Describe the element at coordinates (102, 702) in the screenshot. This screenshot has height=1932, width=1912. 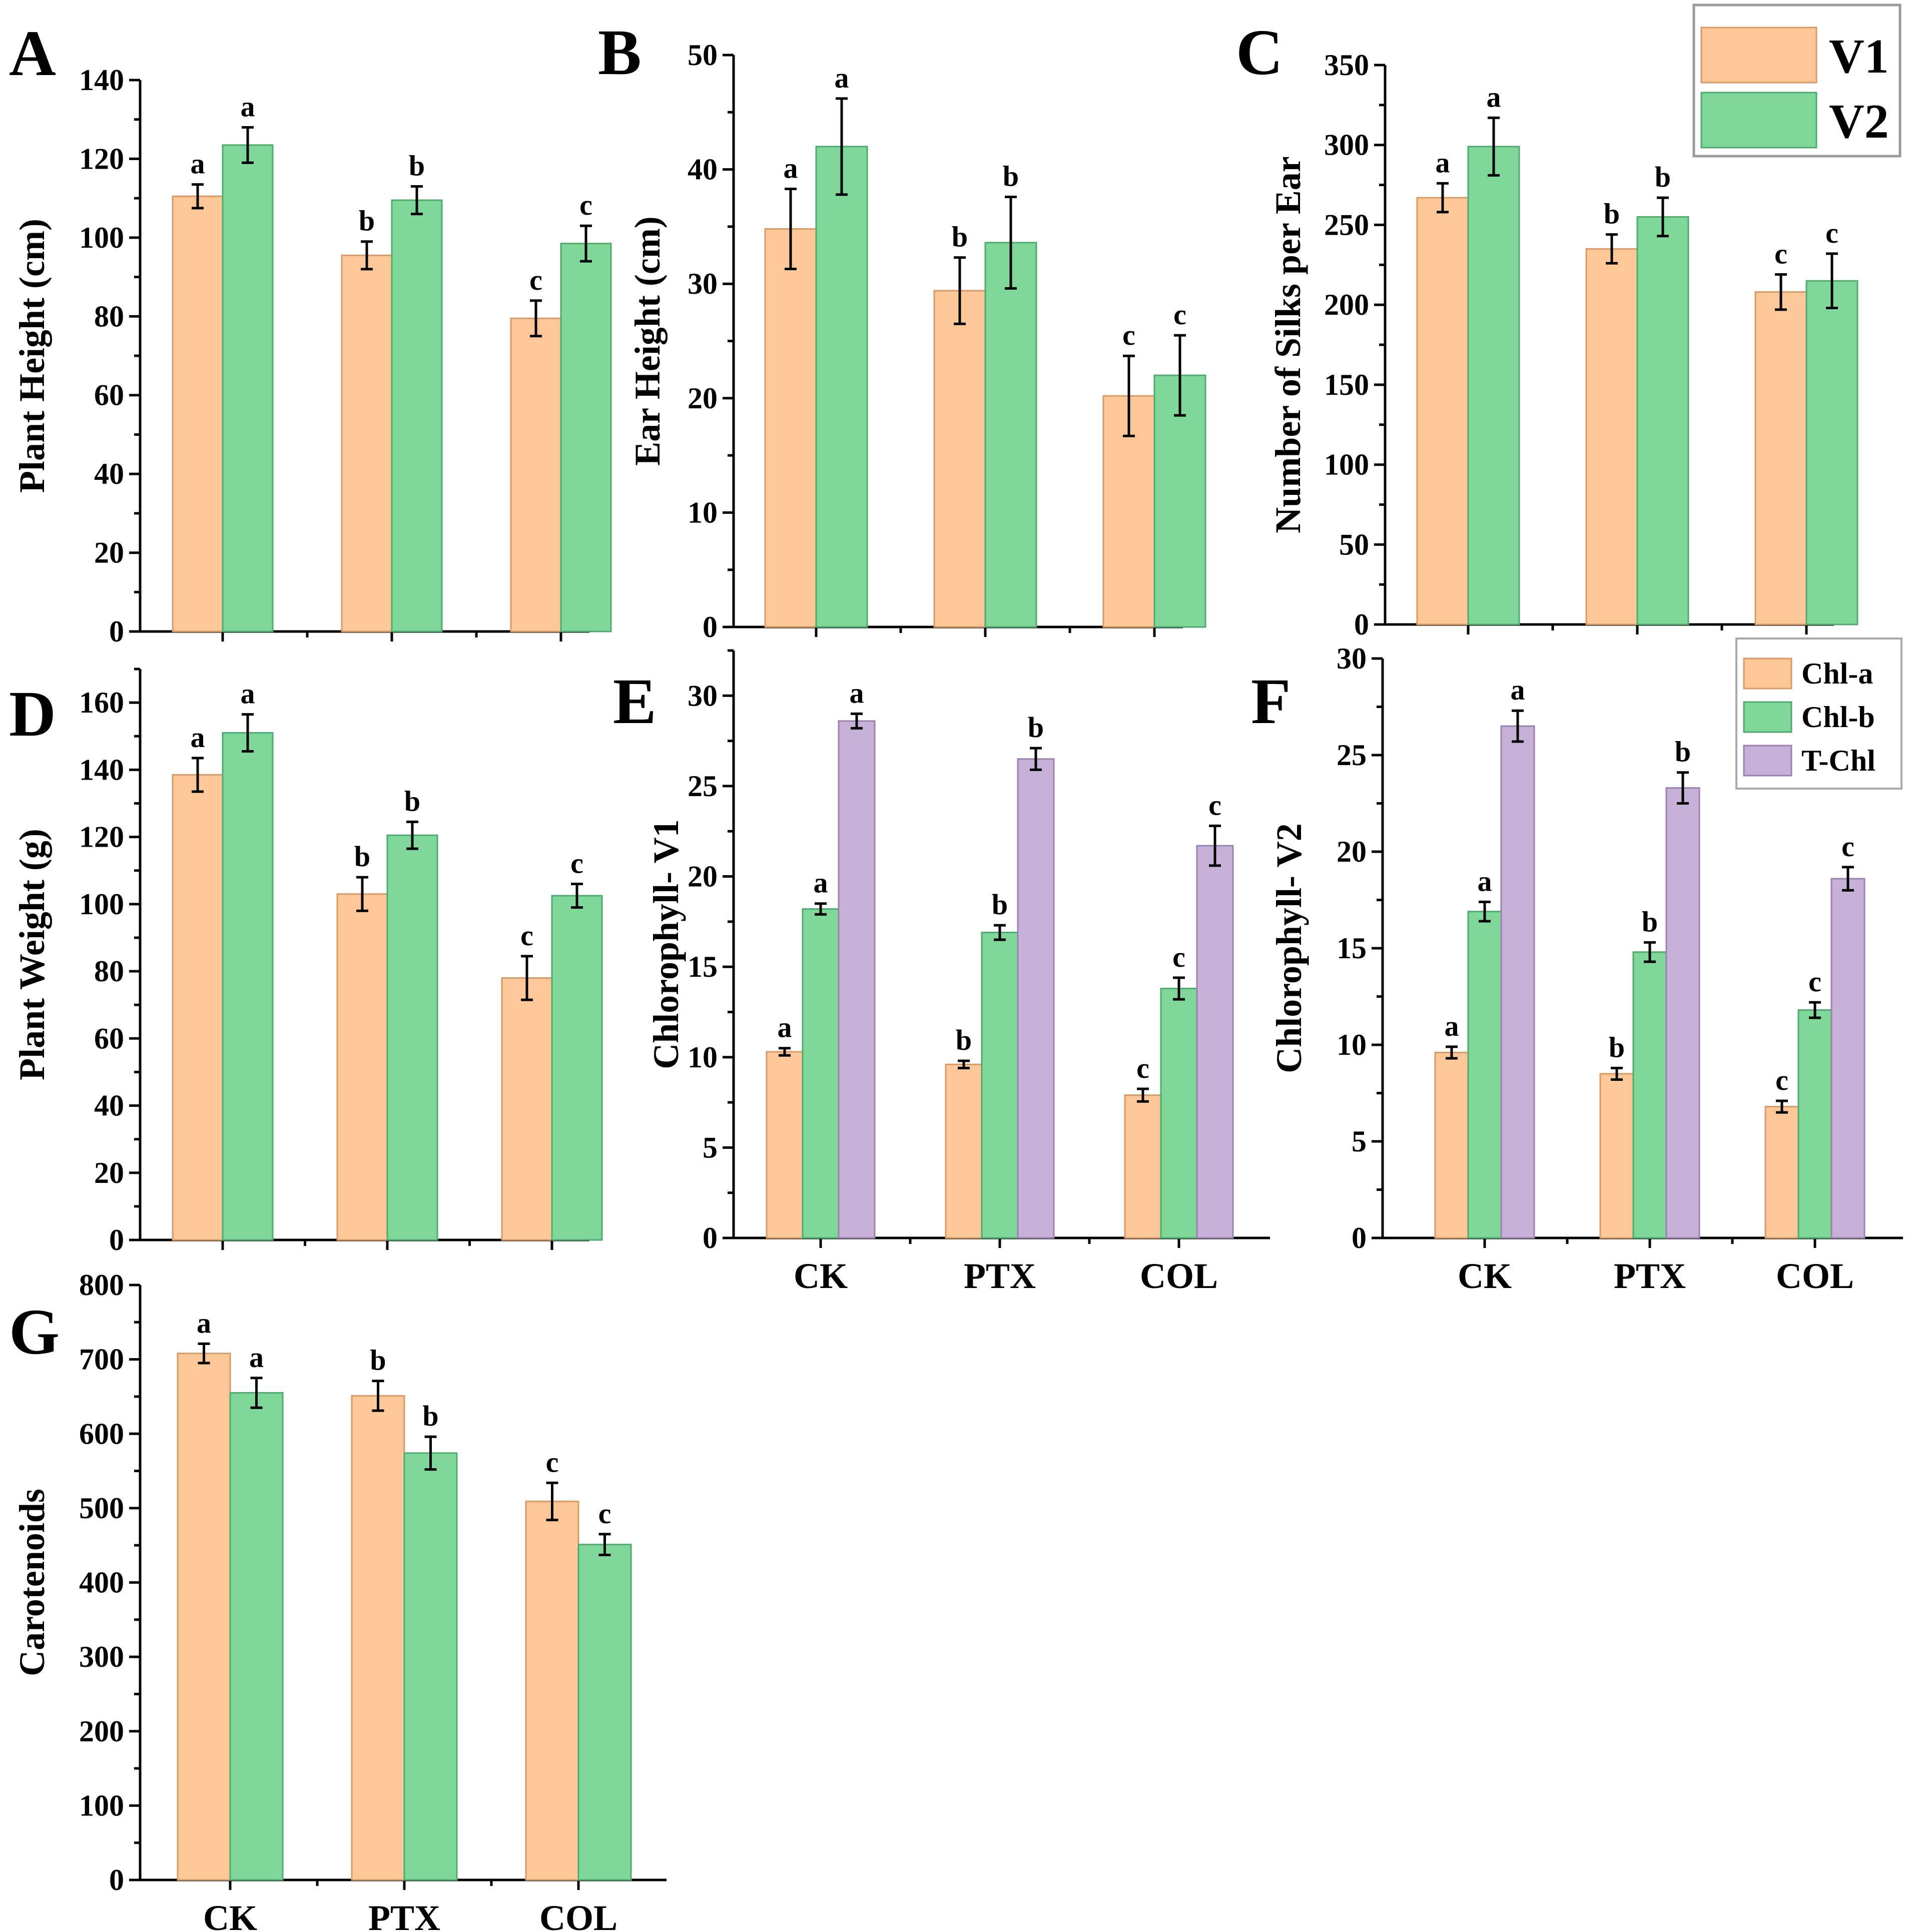
I see `y-tick-label-D: 160` at that location.